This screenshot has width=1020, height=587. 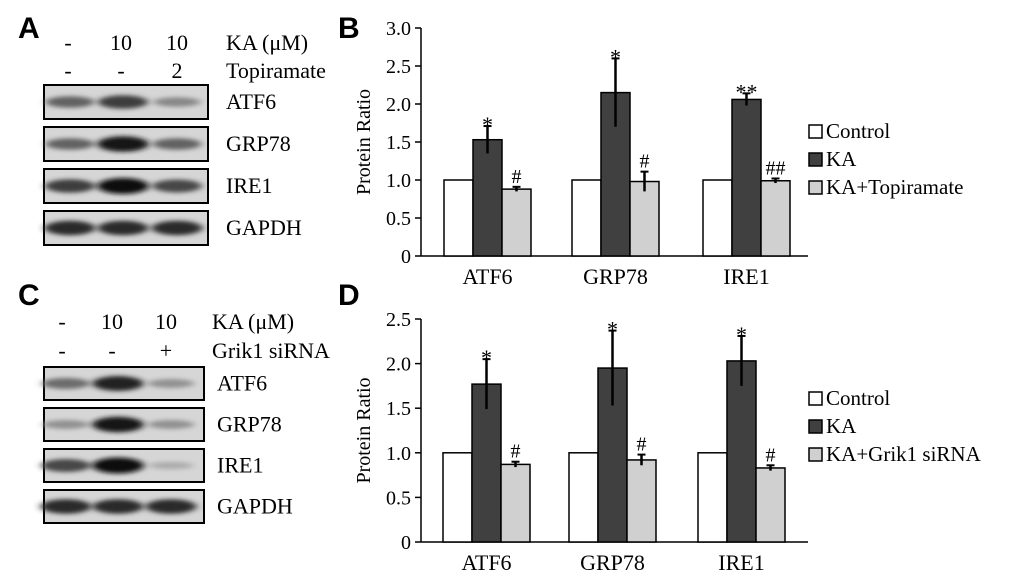 What do you see at coordinates (770, 505) in the screenshot?
I see `bar-ka-grik1-sirna-ire1` at bounding box center [770, 505].